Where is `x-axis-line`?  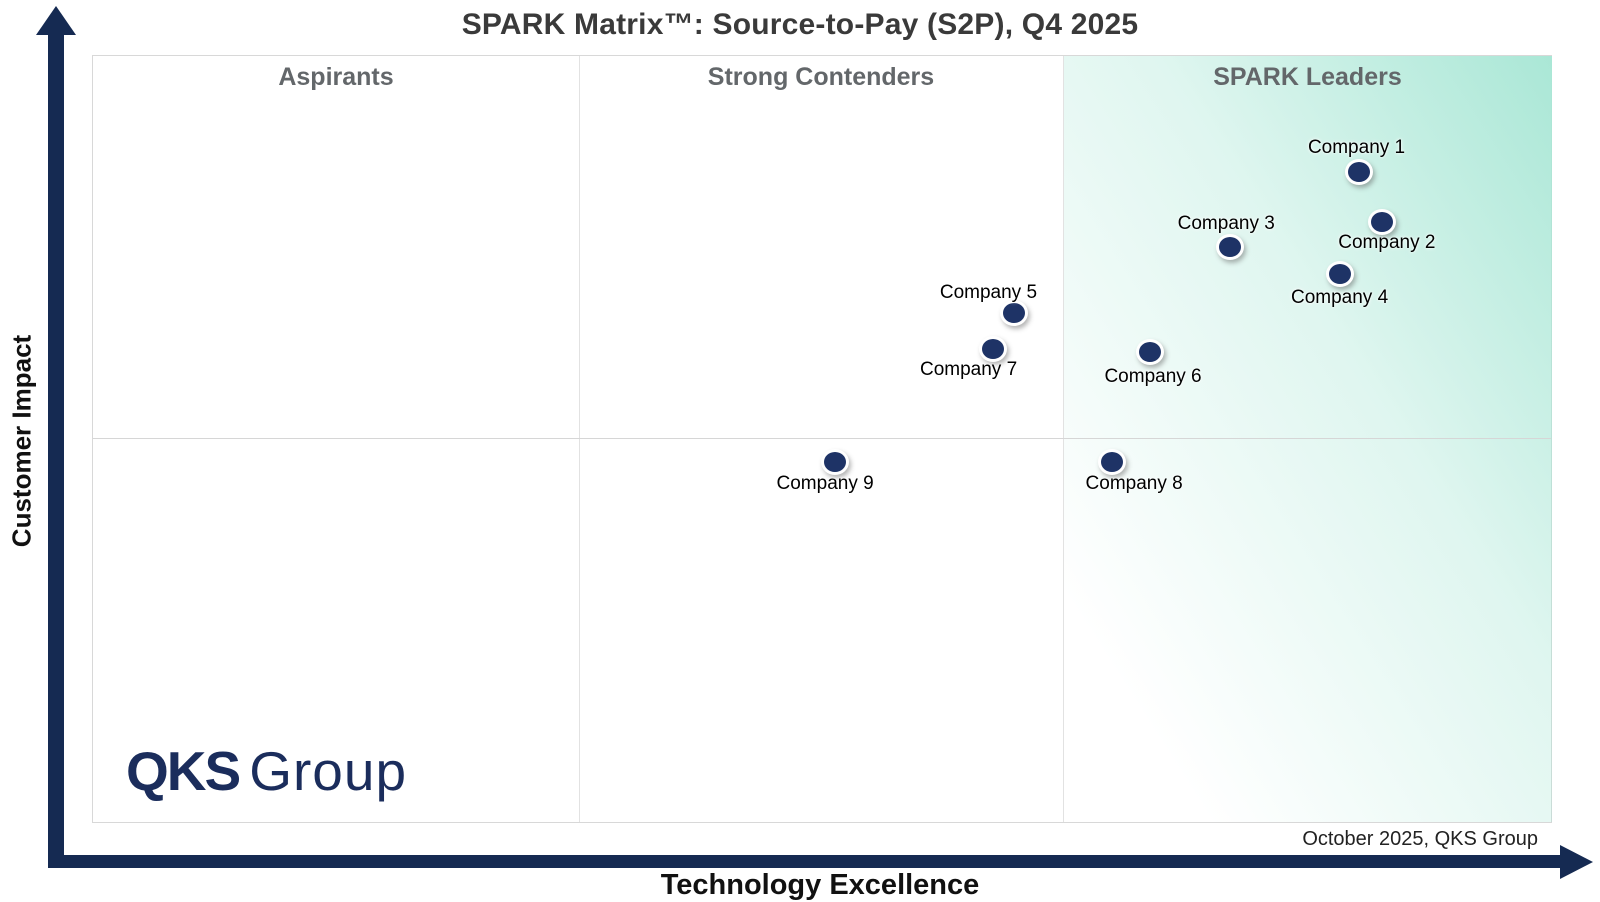
x-axis-line is located at coordinates (804, 861).